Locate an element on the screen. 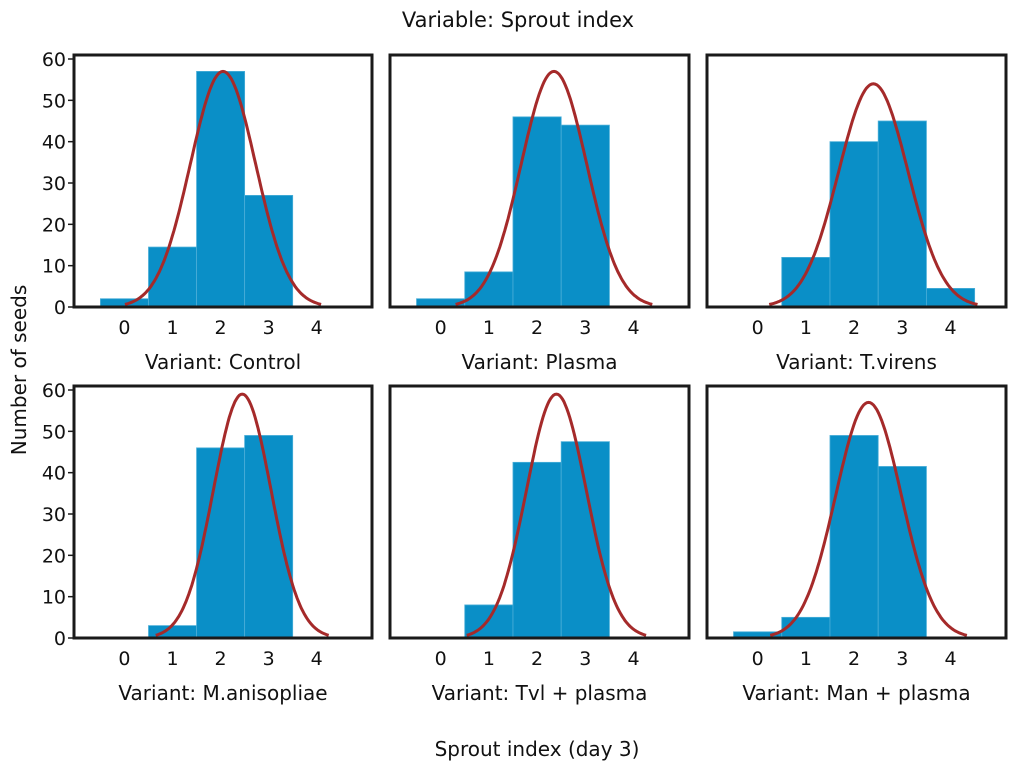  x-axis-label: Sprout index (day 3) is located at coordinates (537, 749).